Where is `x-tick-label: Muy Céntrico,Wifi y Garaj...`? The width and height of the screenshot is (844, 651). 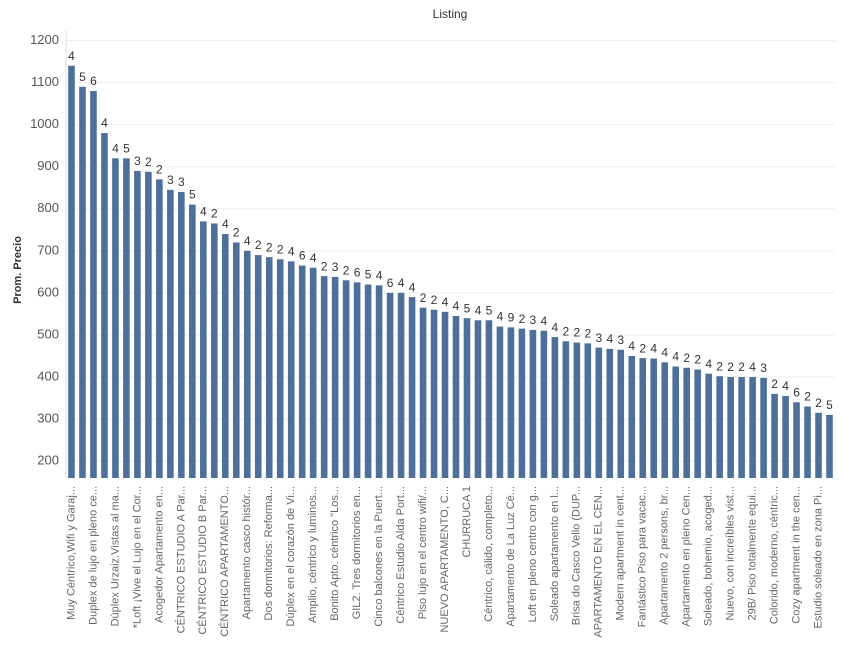
x-tick-label: Muy Céntrico,Wifi y Garaj... is located at coordinates (71, 553).